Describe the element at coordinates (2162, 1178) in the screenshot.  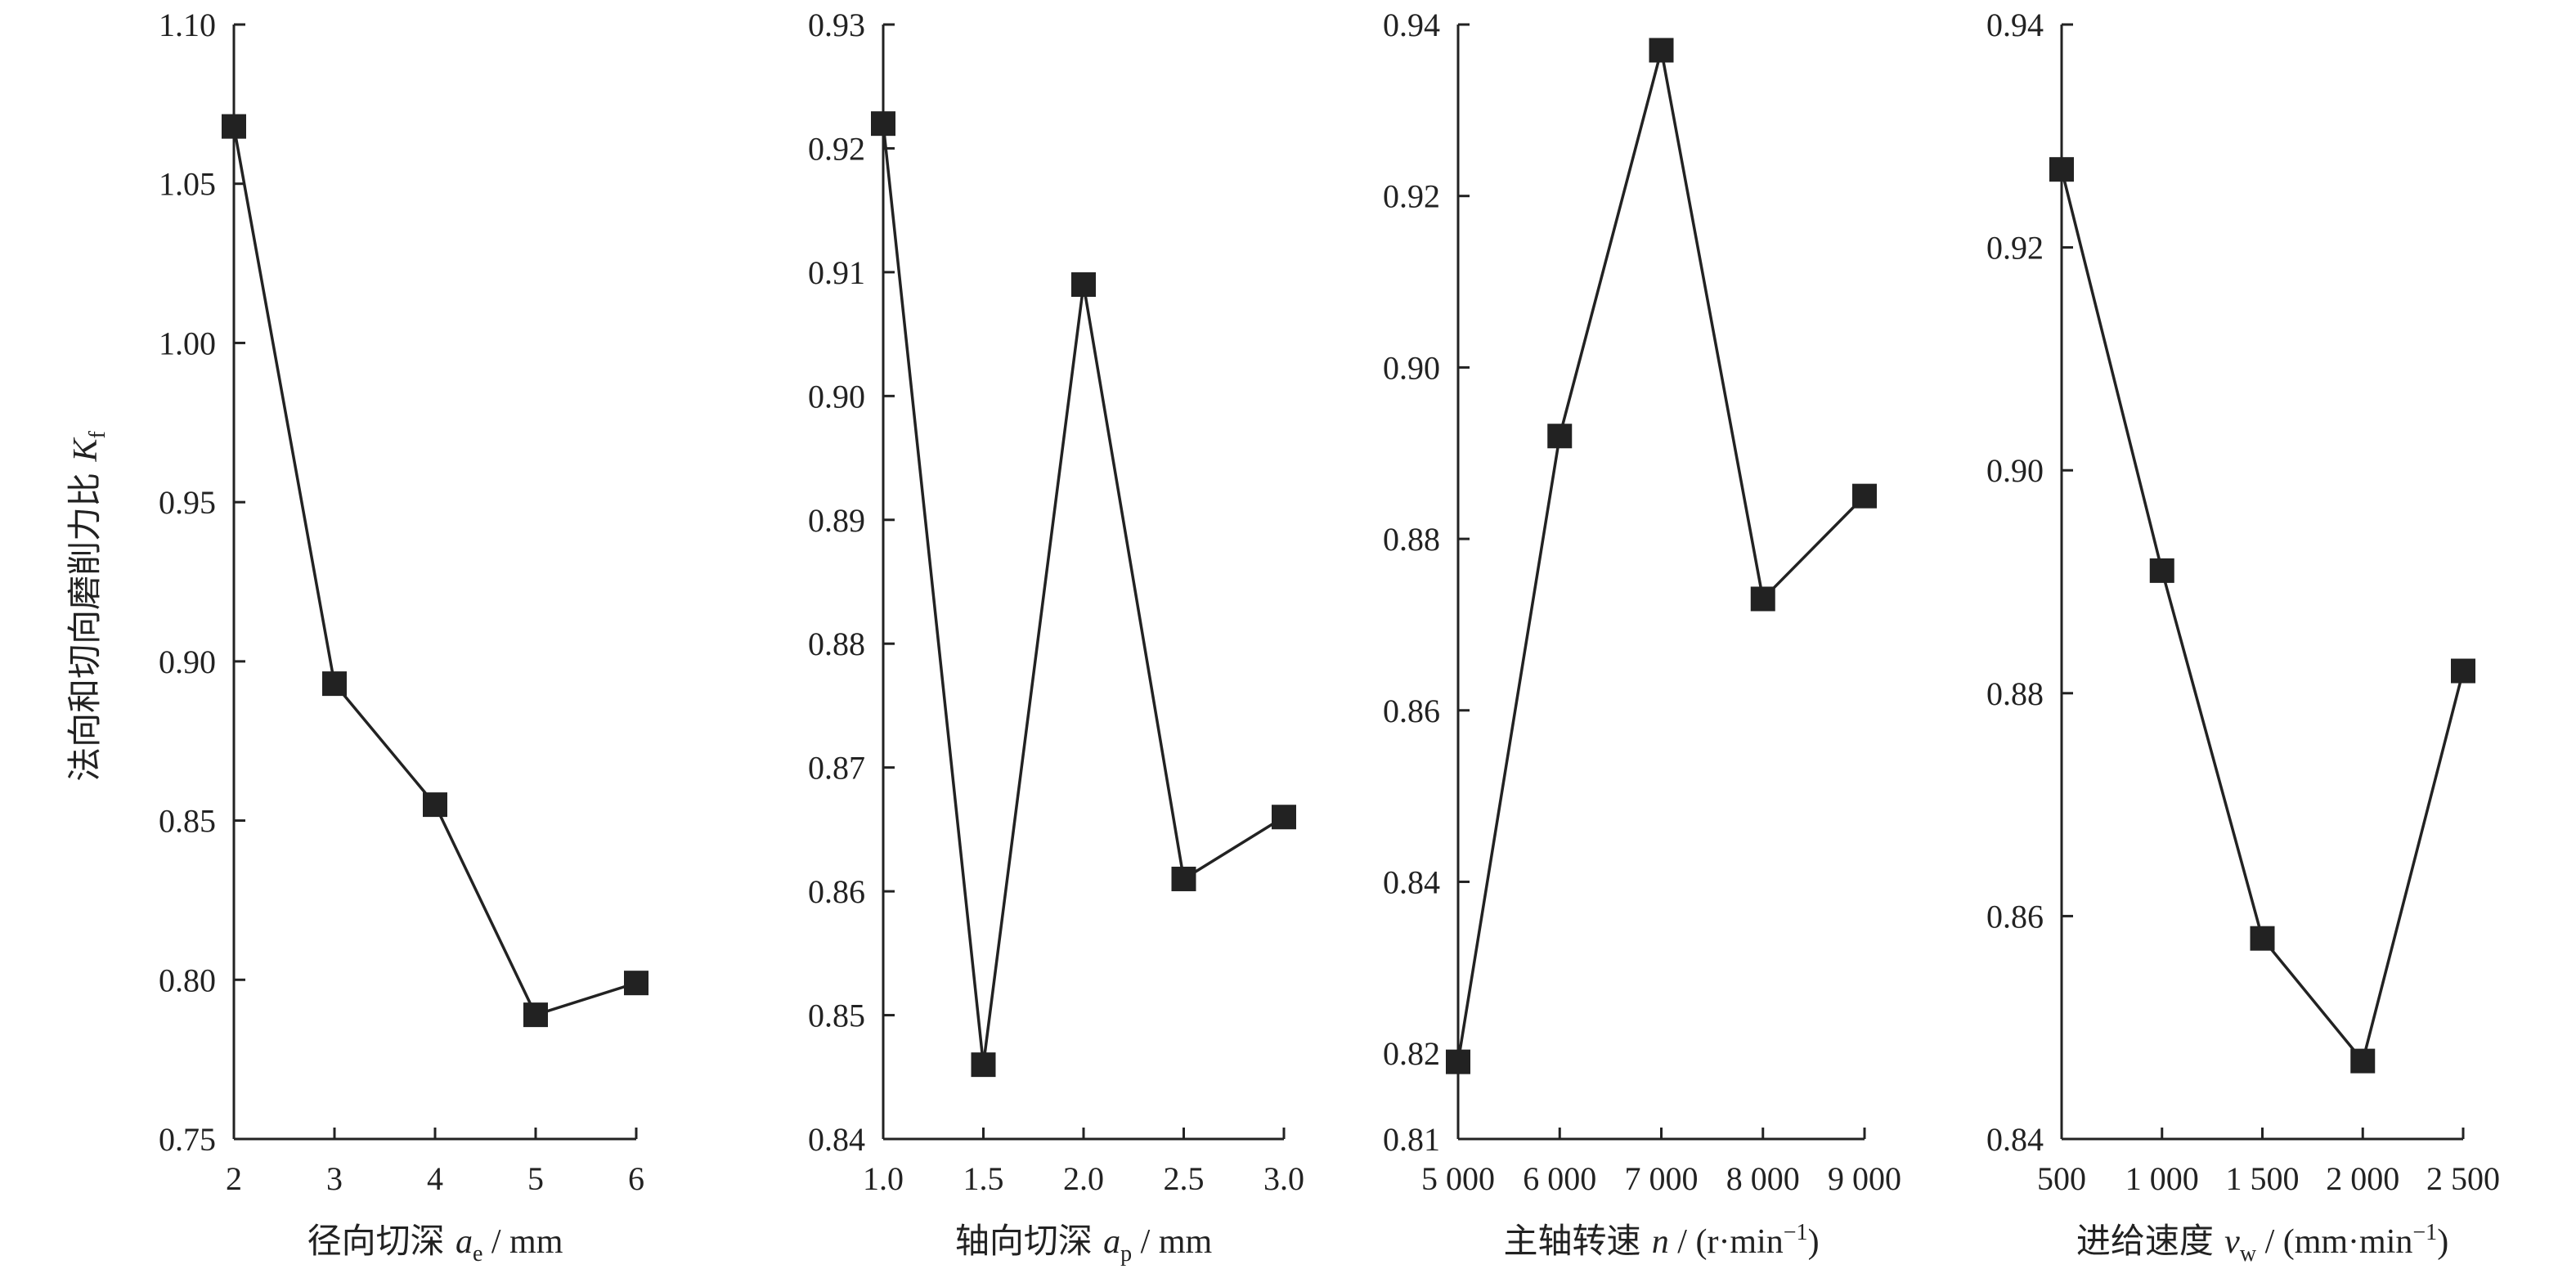
I see `x-tick-label: 1 000` at that location.